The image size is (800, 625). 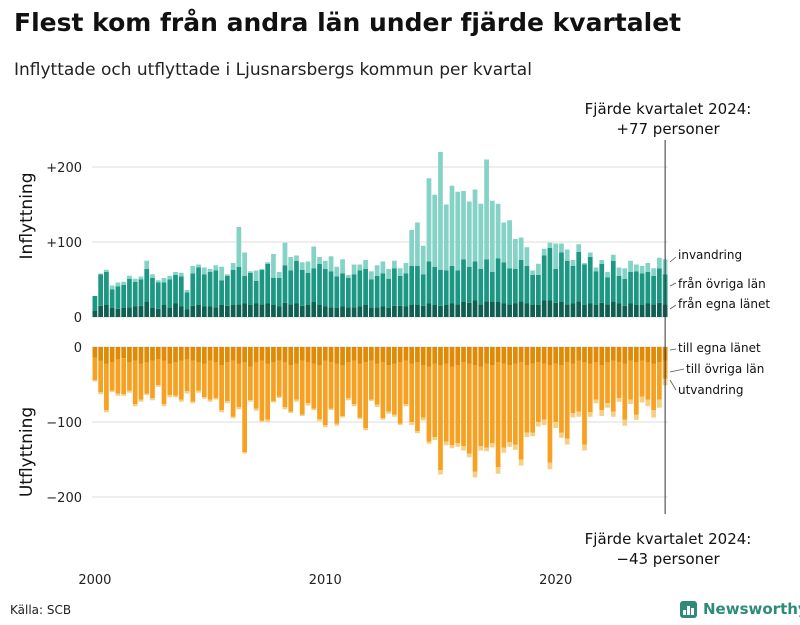 What do you see at coordinates (668, 539) in the screenshot?
I see `annotation-bottom-line1: Fjärde kvartalet 2024:` at bounding box center [668, 539].